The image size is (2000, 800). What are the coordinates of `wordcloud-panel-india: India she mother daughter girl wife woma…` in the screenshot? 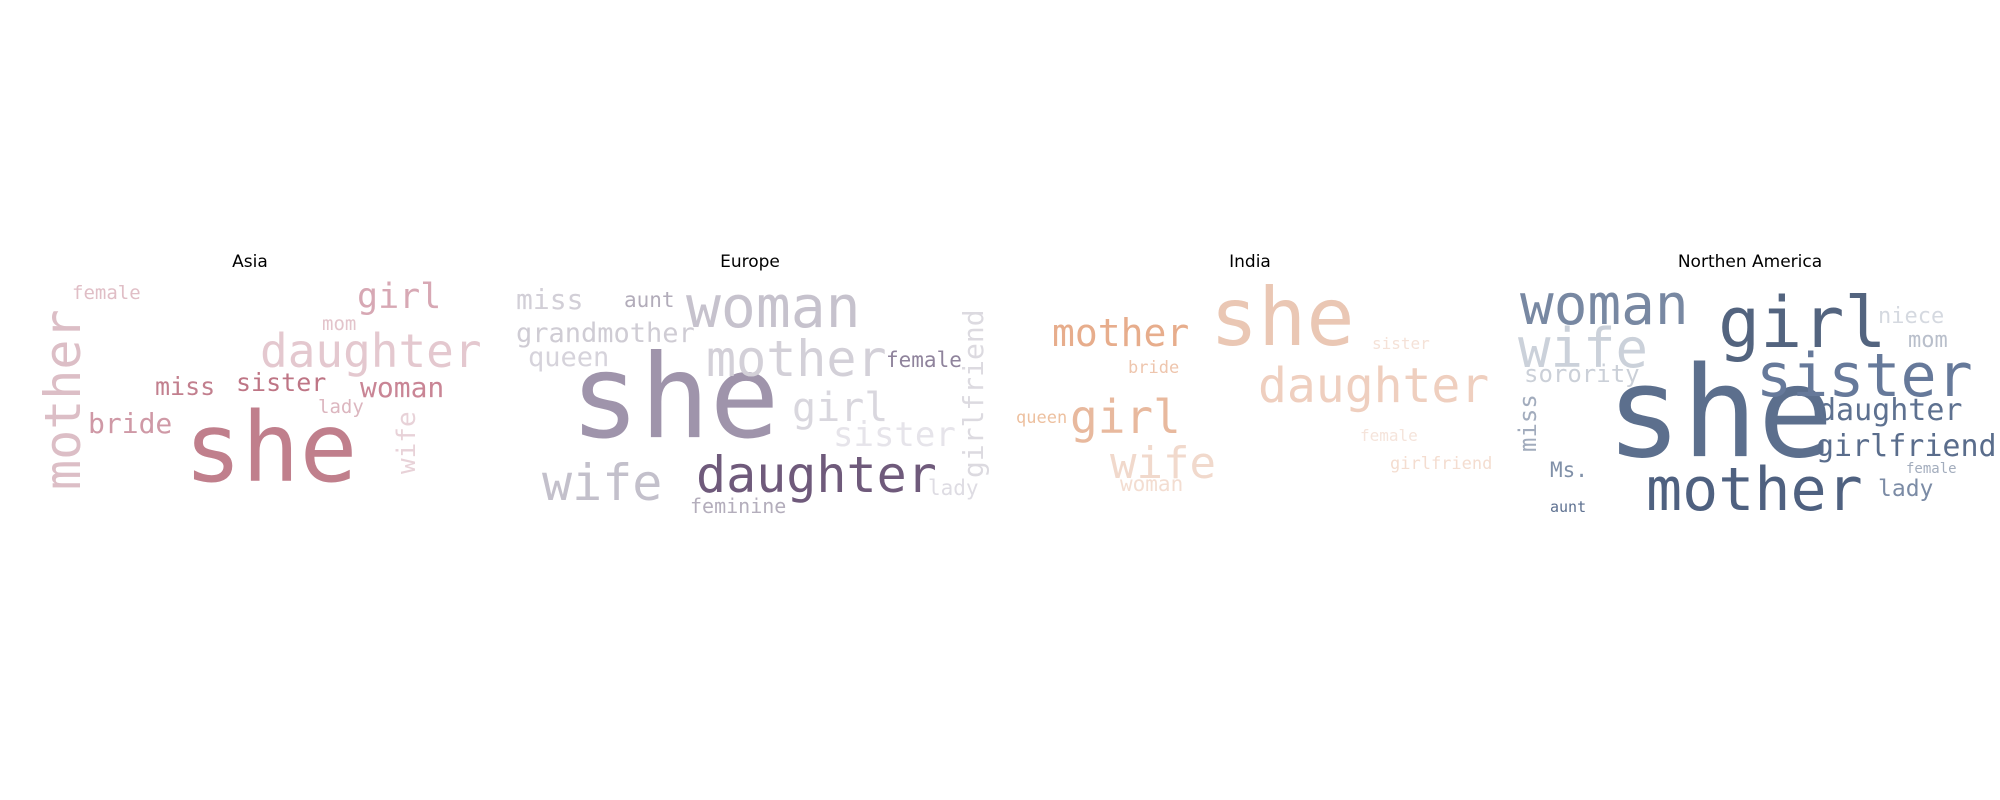 It's located at (1250, 392).